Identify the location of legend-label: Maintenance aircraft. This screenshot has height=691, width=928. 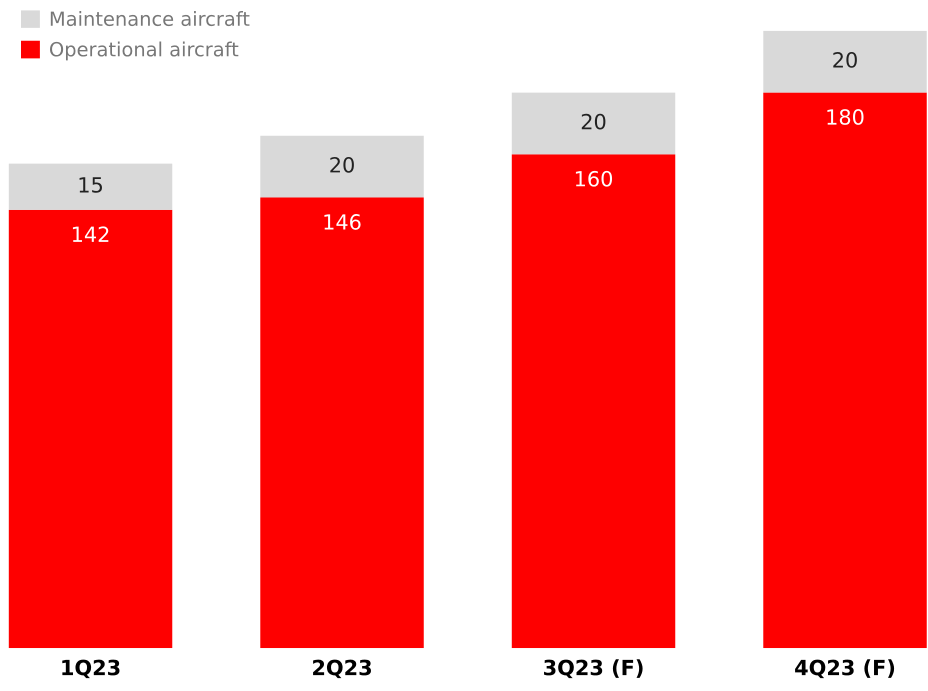
(150, 18).